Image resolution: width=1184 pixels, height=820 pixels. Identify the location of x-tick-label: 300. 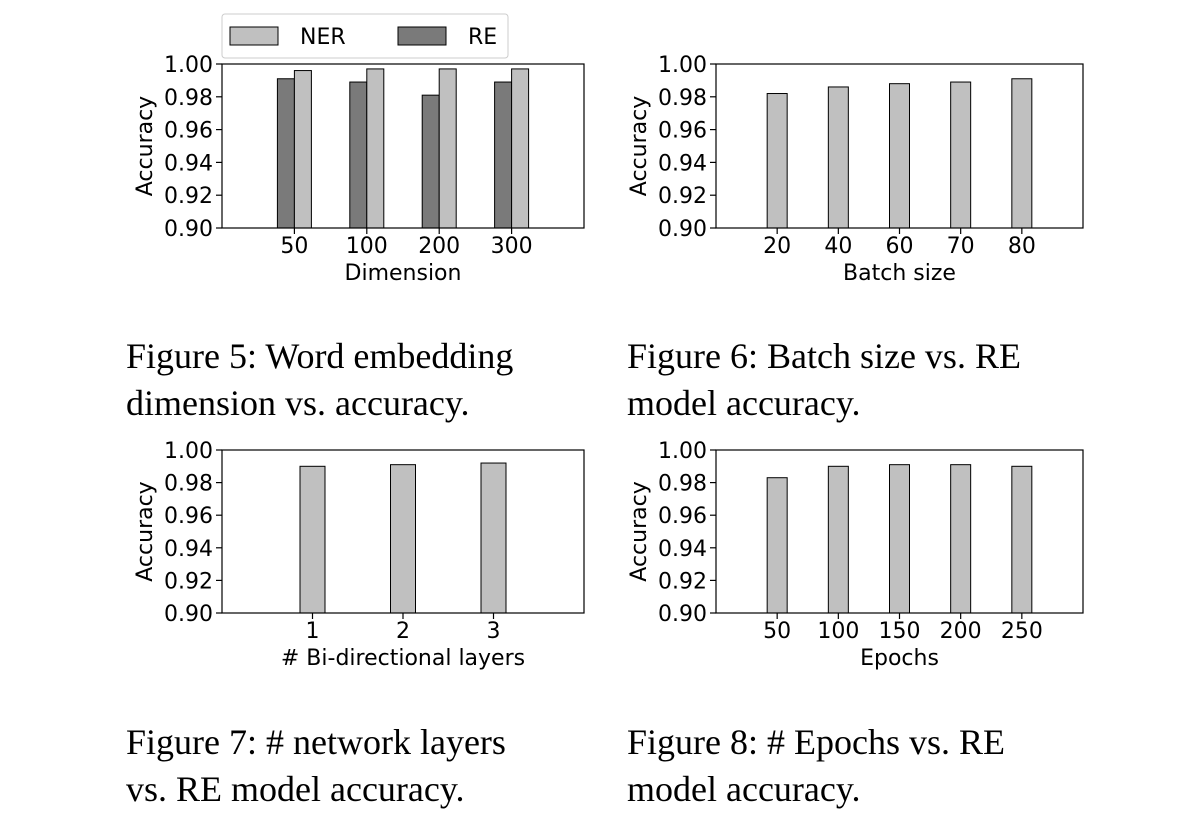
(512, 246).